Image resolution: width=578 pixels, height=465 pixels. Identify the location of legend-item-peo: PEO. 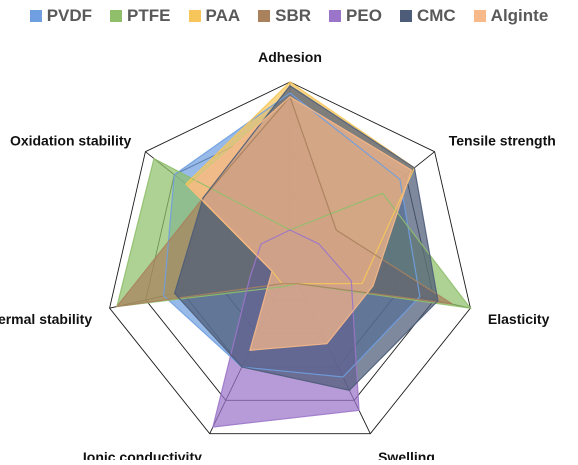
(355, 16).